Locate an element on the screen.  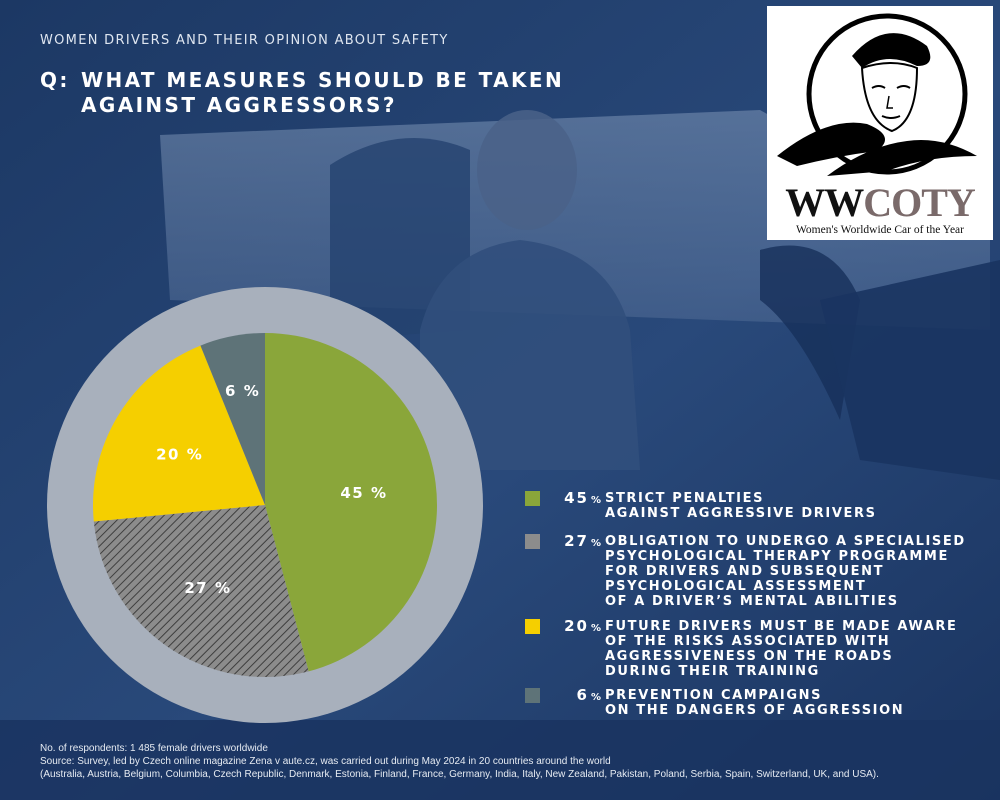
pie-slice-therapy-obligation is located at coordinates (201, 591).